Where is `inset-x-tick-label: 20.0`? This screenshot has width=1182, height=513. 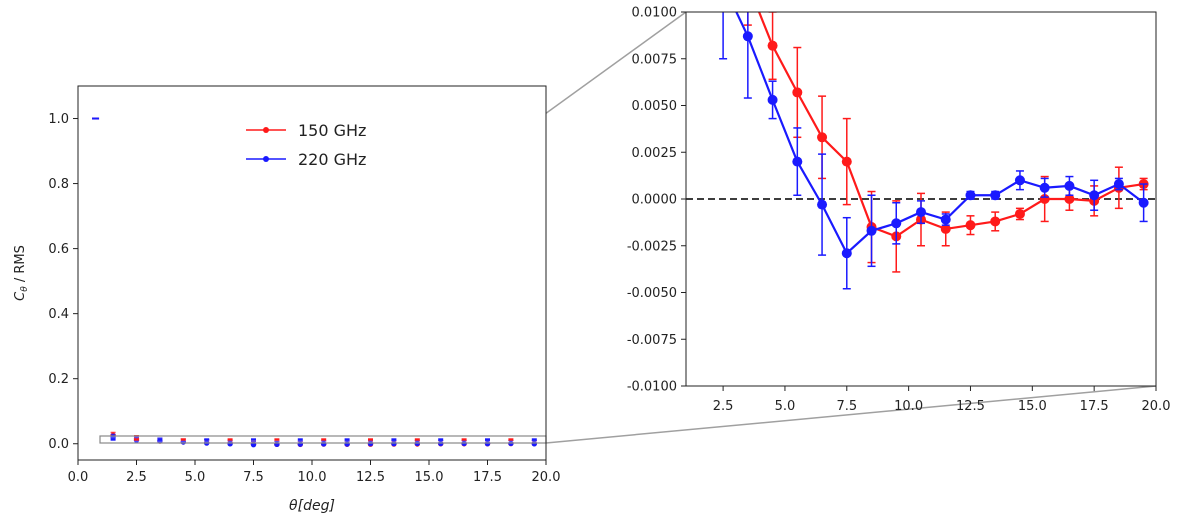
inset-x-tick-label: 20.0 is located at coordinates (1156, 406).